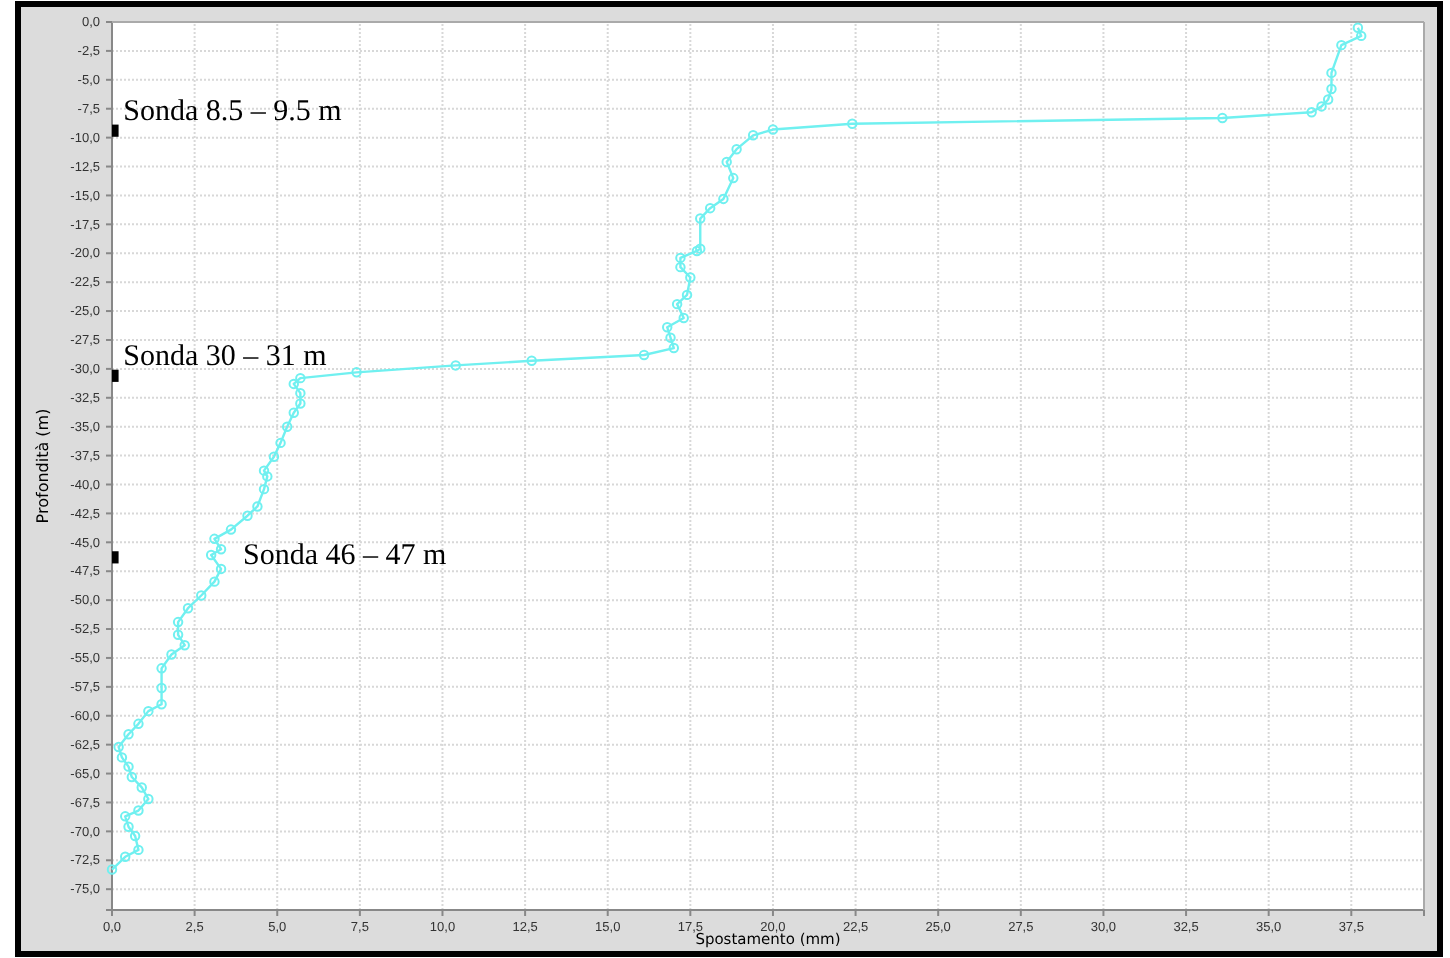 The width and height of the screenshot is (1450, 958). What do you see at coordinates (43, 466) in the screenshot?
I see `y-axis-title: Profondità (m)` at bounding box center [43, 466].